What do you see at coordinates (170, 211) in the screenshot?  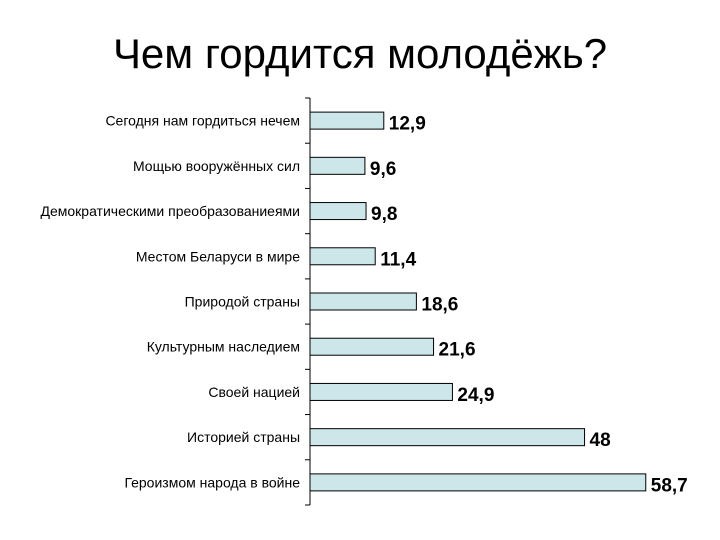 I see `category-label: Демократическими преобразованиеями` at bounding box center [170, 211].